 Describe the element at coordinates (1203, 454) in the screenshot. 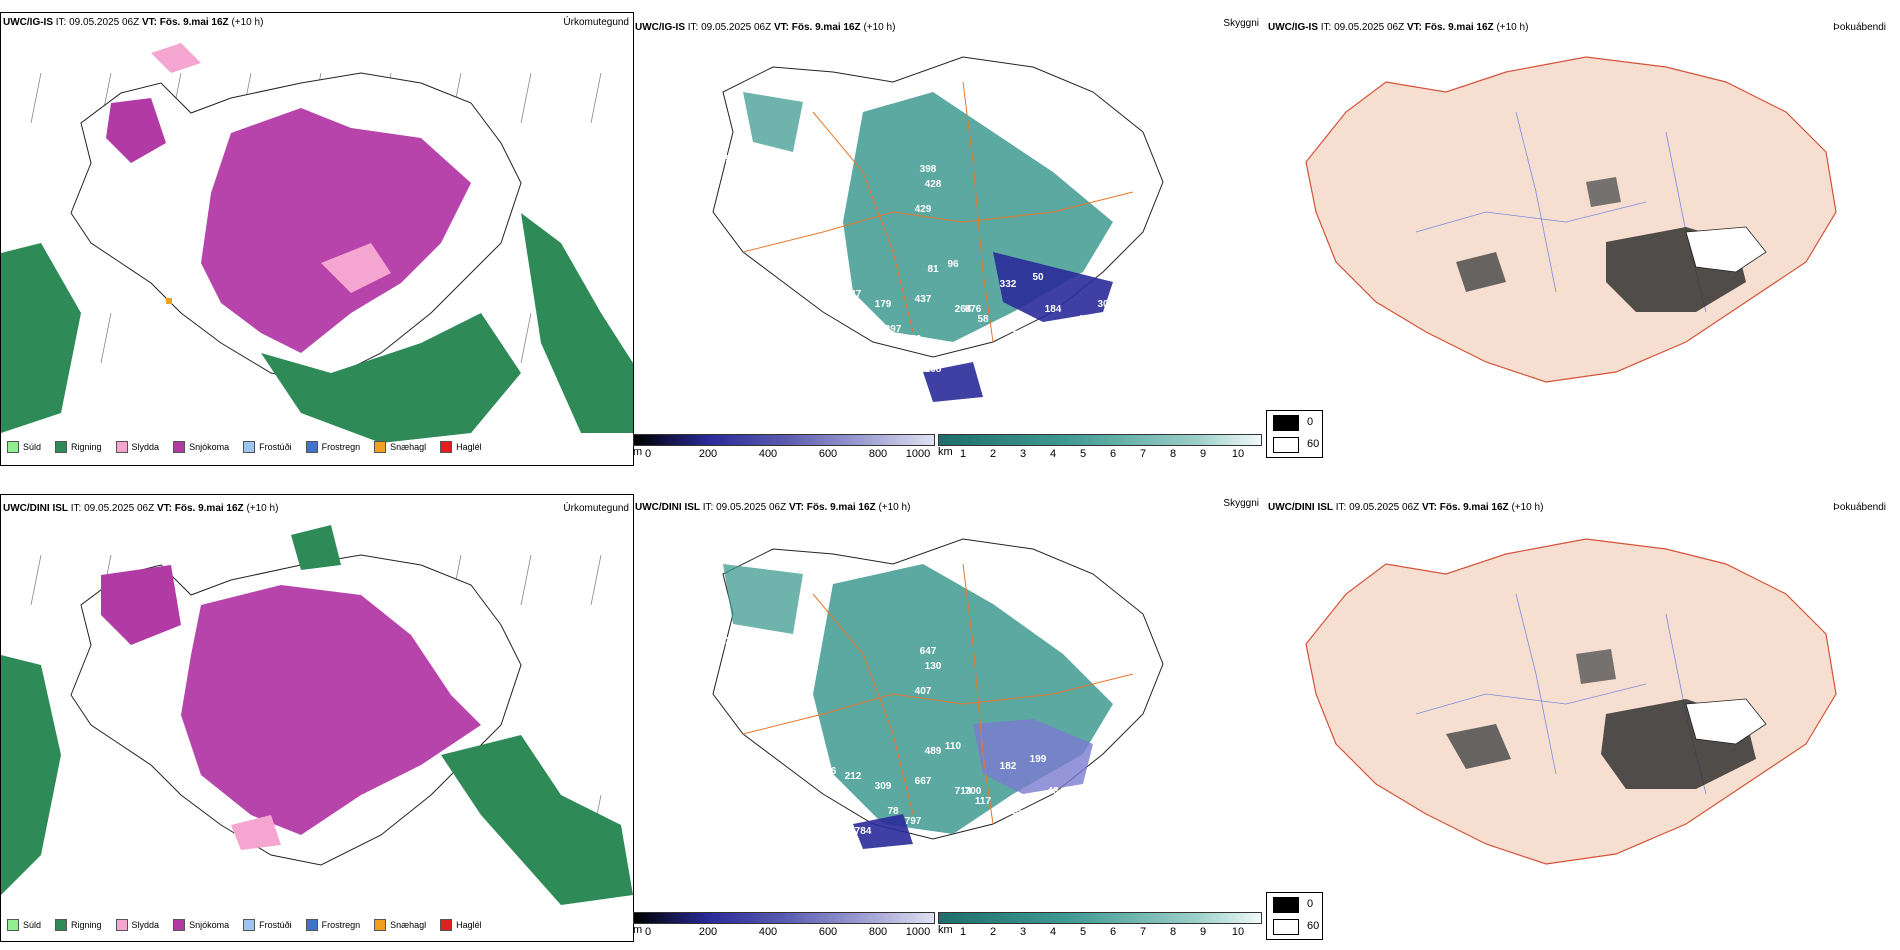

I see `cbar-tick: 9` at that location.